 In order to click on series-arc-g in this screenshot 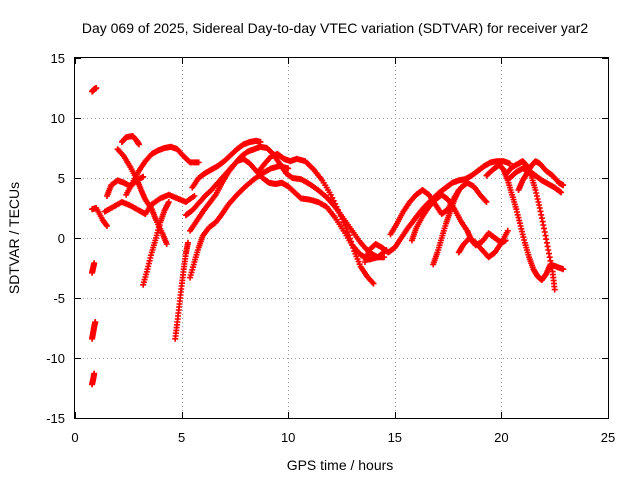, I will do `click(130, 140)`.